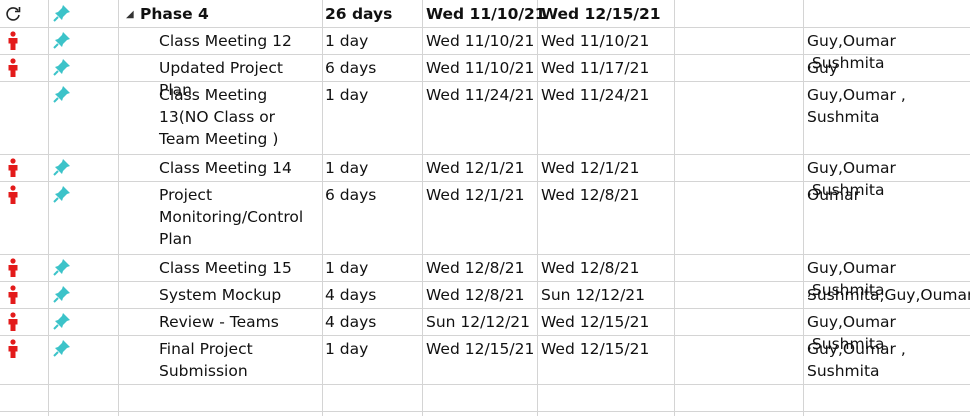 This screenshot has height=416, width=970. I want to click on task-finish: Wed 11/17/21, so click(595, 68).